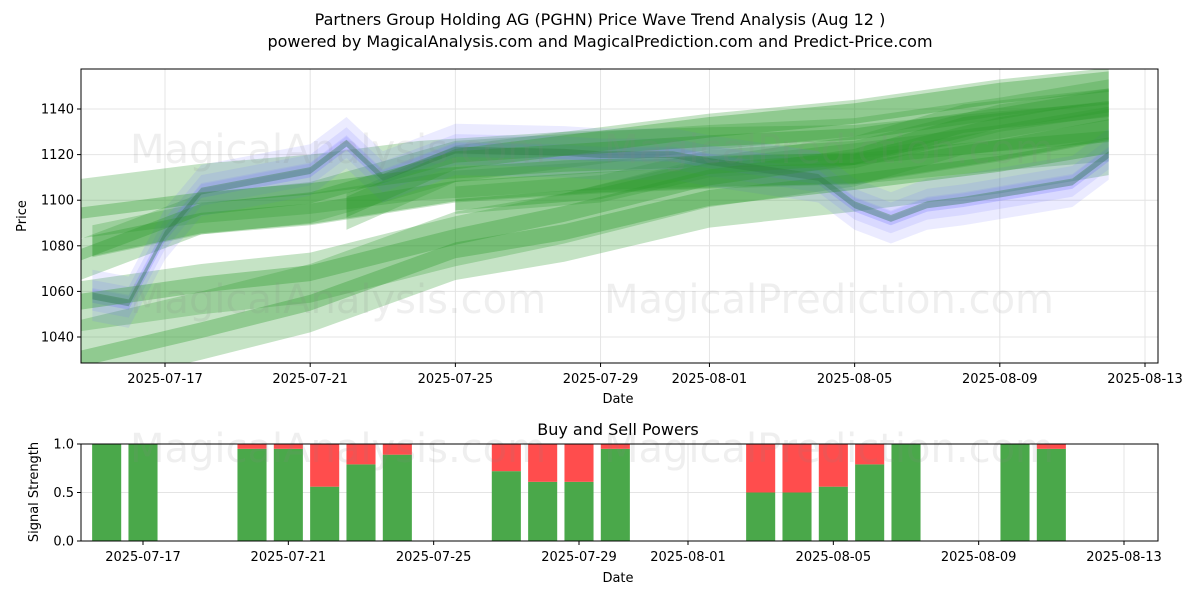 This screenshot has width=1200, height=600. Describe the element at coordinates (434, 557) in the screenshot. I see `signal-x-tick-label: 2025-07-25` at that location.